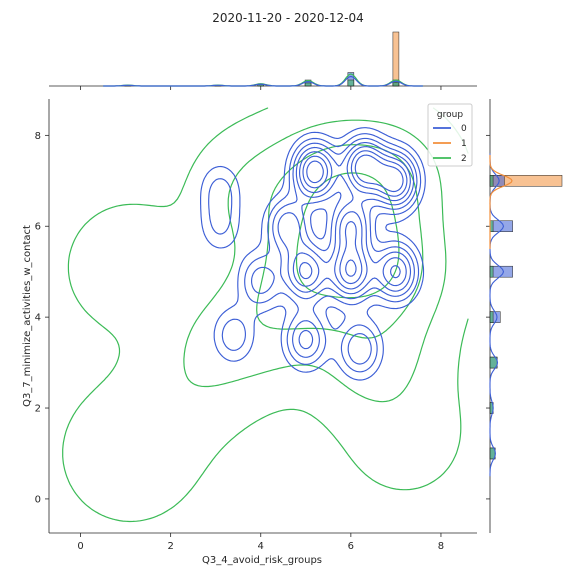 This screenshot has height=576, width=576. I want to click on x-tick-label: 2, so click(170, 546).